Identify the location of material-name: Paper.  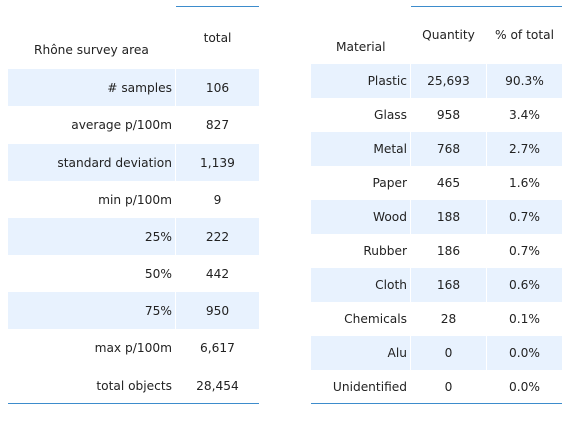
(389, 183).